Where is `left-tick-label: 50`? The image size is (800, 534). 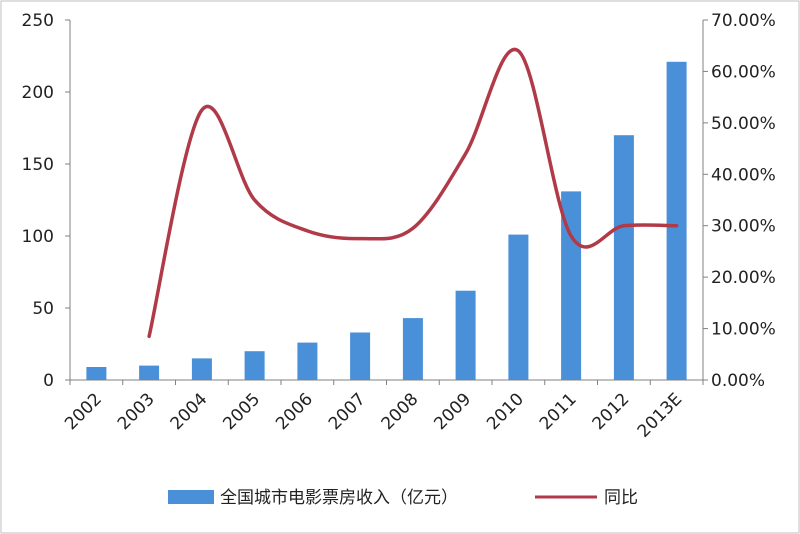
left-tick-label: 50 is located at coordinates (43, 309).